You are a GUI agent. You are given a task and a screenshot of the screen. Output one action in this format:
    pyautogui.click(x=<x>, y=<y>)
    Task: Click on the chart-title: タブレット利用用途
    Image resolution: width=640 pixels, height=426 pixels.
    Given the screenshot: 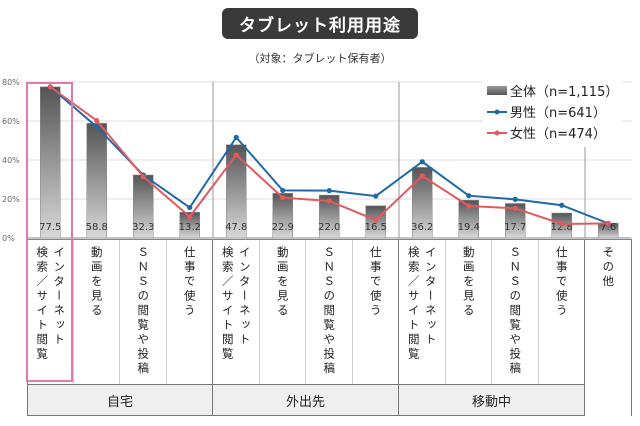 What is the action you would take?
    pyautogui.click(x=320, y=23)
    